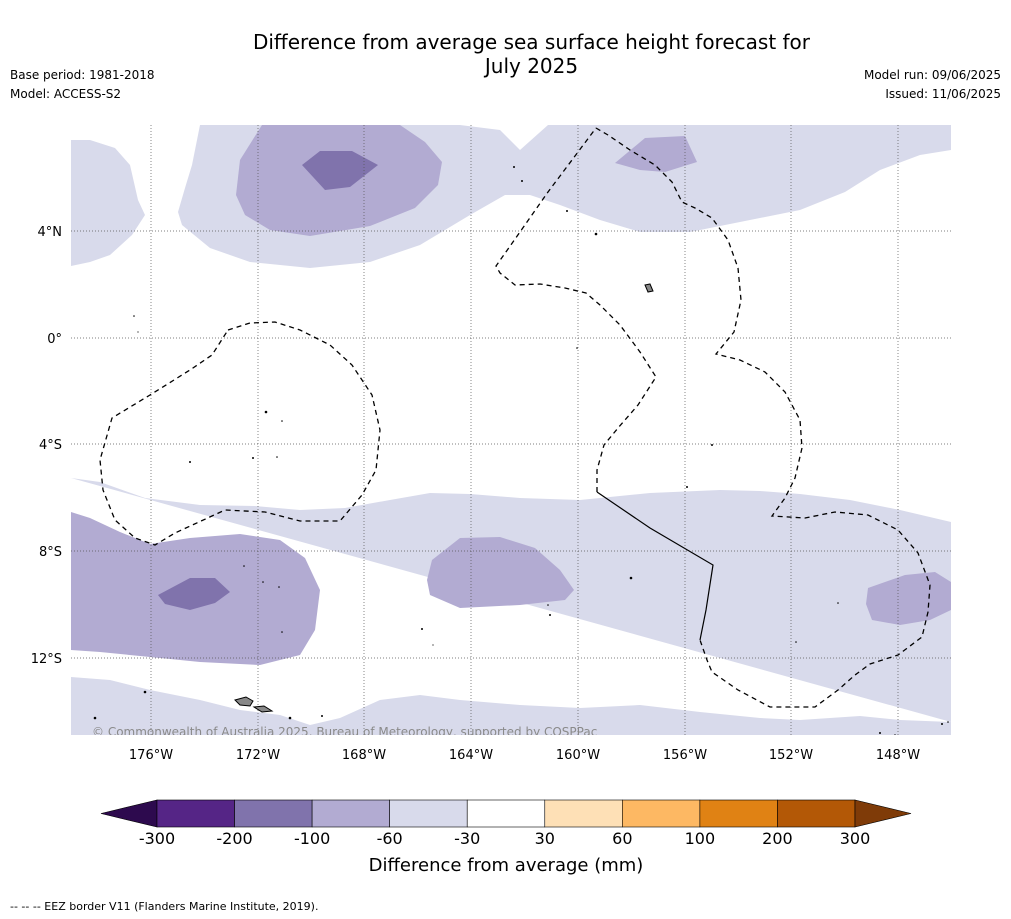  Describe the element at coordinates (855, 838) in the screenshot. I see `colorbar-tick-label: 300` at that location.